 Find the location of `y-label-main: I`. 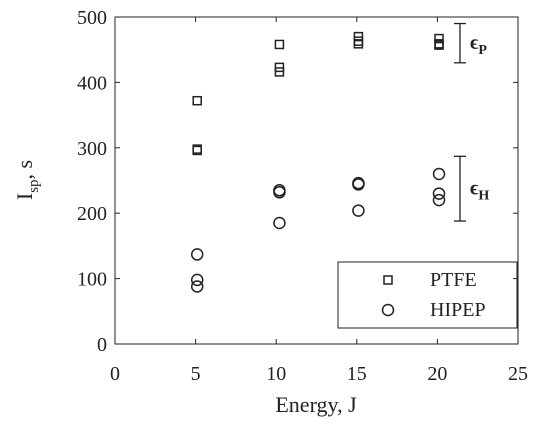

y-label-main: I is located at coordinates (24, 196).